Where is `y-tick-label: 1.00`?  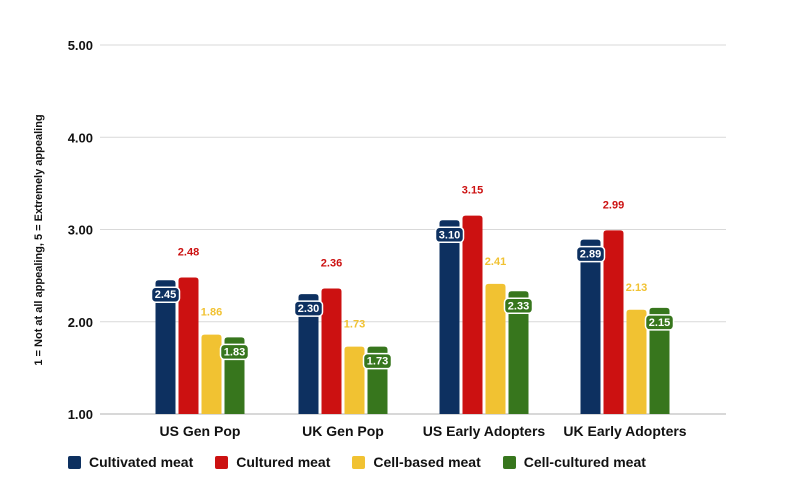
y-tick-label: 1.00 is located at coordinates (80, 414).